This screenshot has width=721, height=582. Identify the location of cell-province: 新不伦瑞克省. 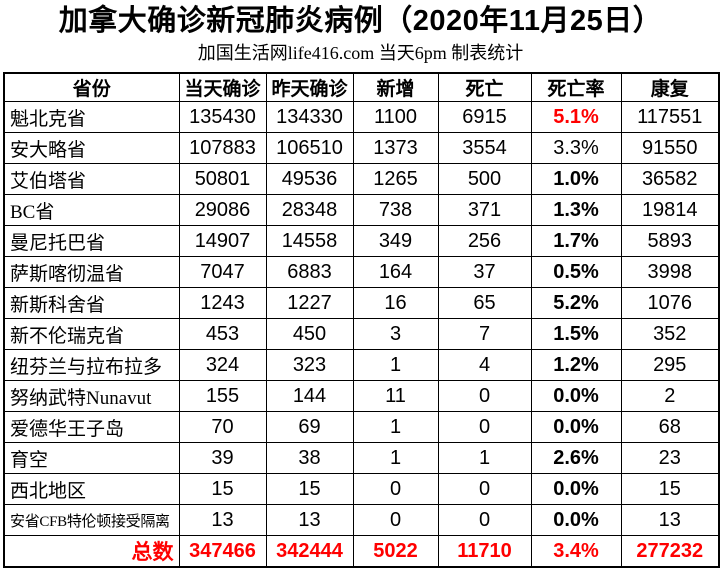
(91, 334).